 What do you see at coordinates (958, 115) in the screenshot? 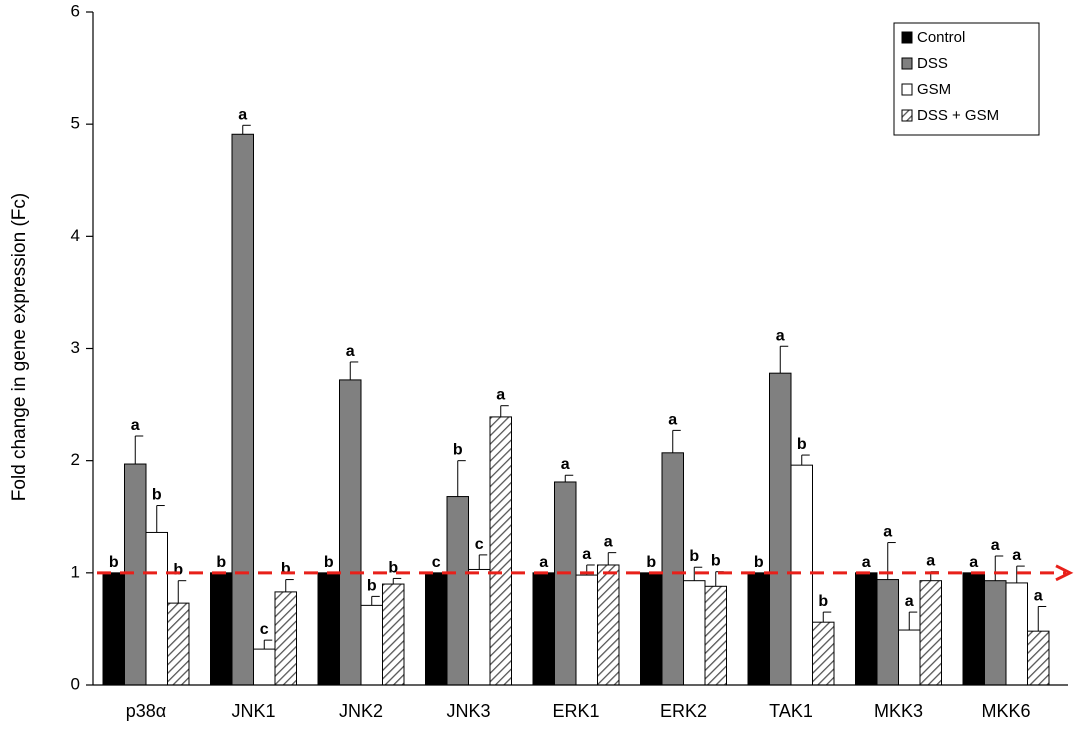
I see `legend-label: DSS + GSM` at bounding box center [958, 115].